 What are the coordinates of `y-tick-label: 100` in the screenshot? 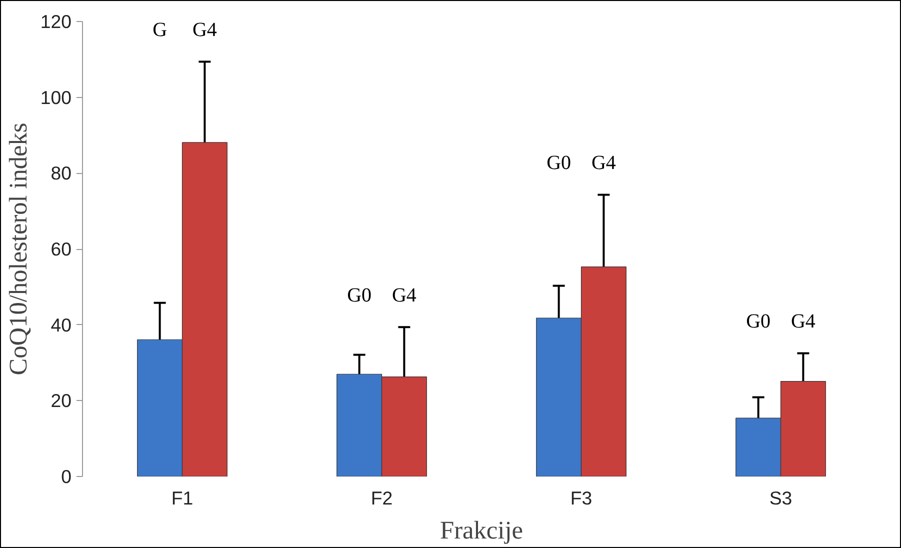 It's located at (56, 97).